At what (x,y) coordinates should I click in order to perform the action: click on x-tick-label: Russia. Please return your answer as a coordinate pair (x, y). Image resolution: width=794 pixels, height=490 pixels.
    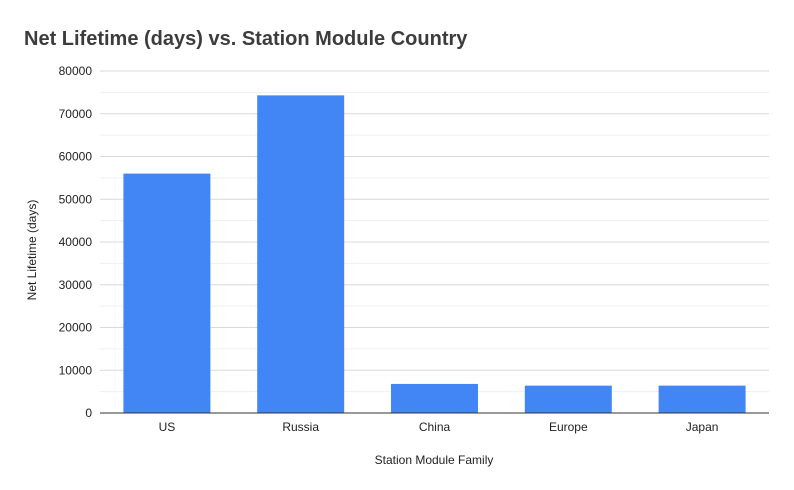
    Looking at the image, I should click on (300, 427).